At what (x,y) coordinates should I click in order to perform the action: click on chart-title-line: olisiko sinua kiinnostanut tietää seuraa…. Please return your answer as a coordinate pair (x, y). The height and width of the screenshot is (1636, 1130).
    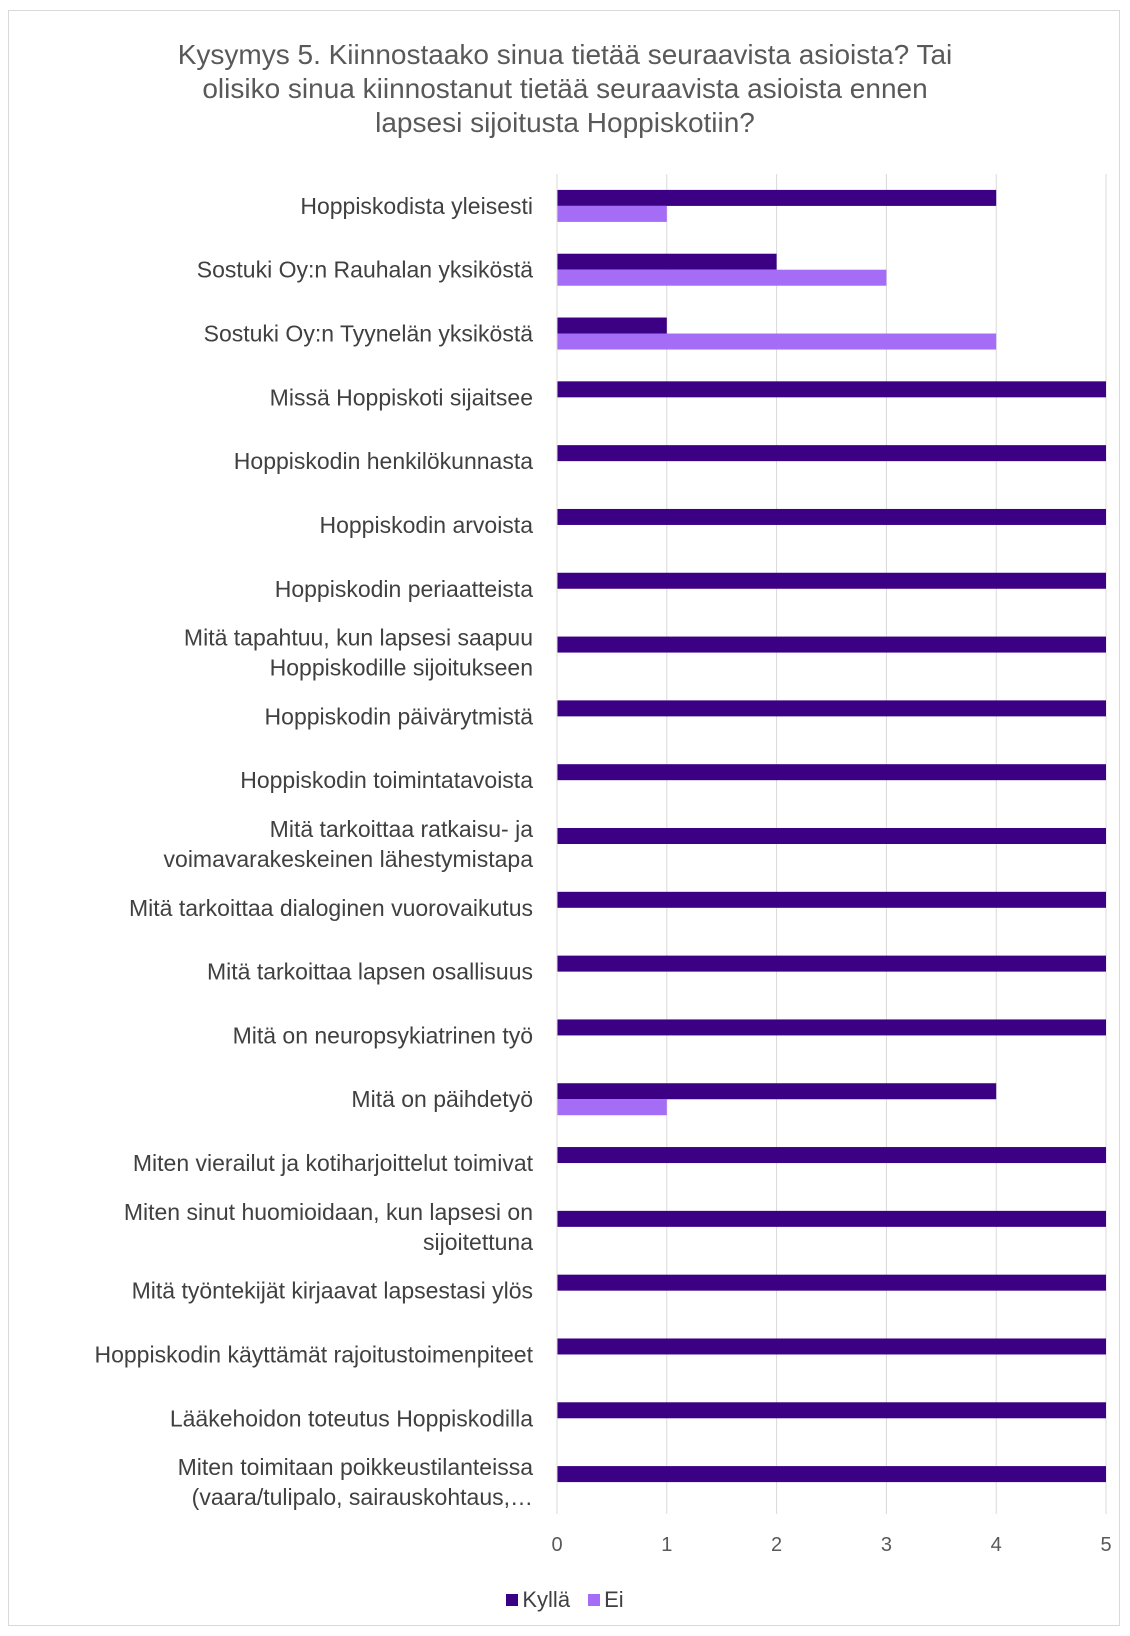
    Looking at the image, I should click on (565, 88).